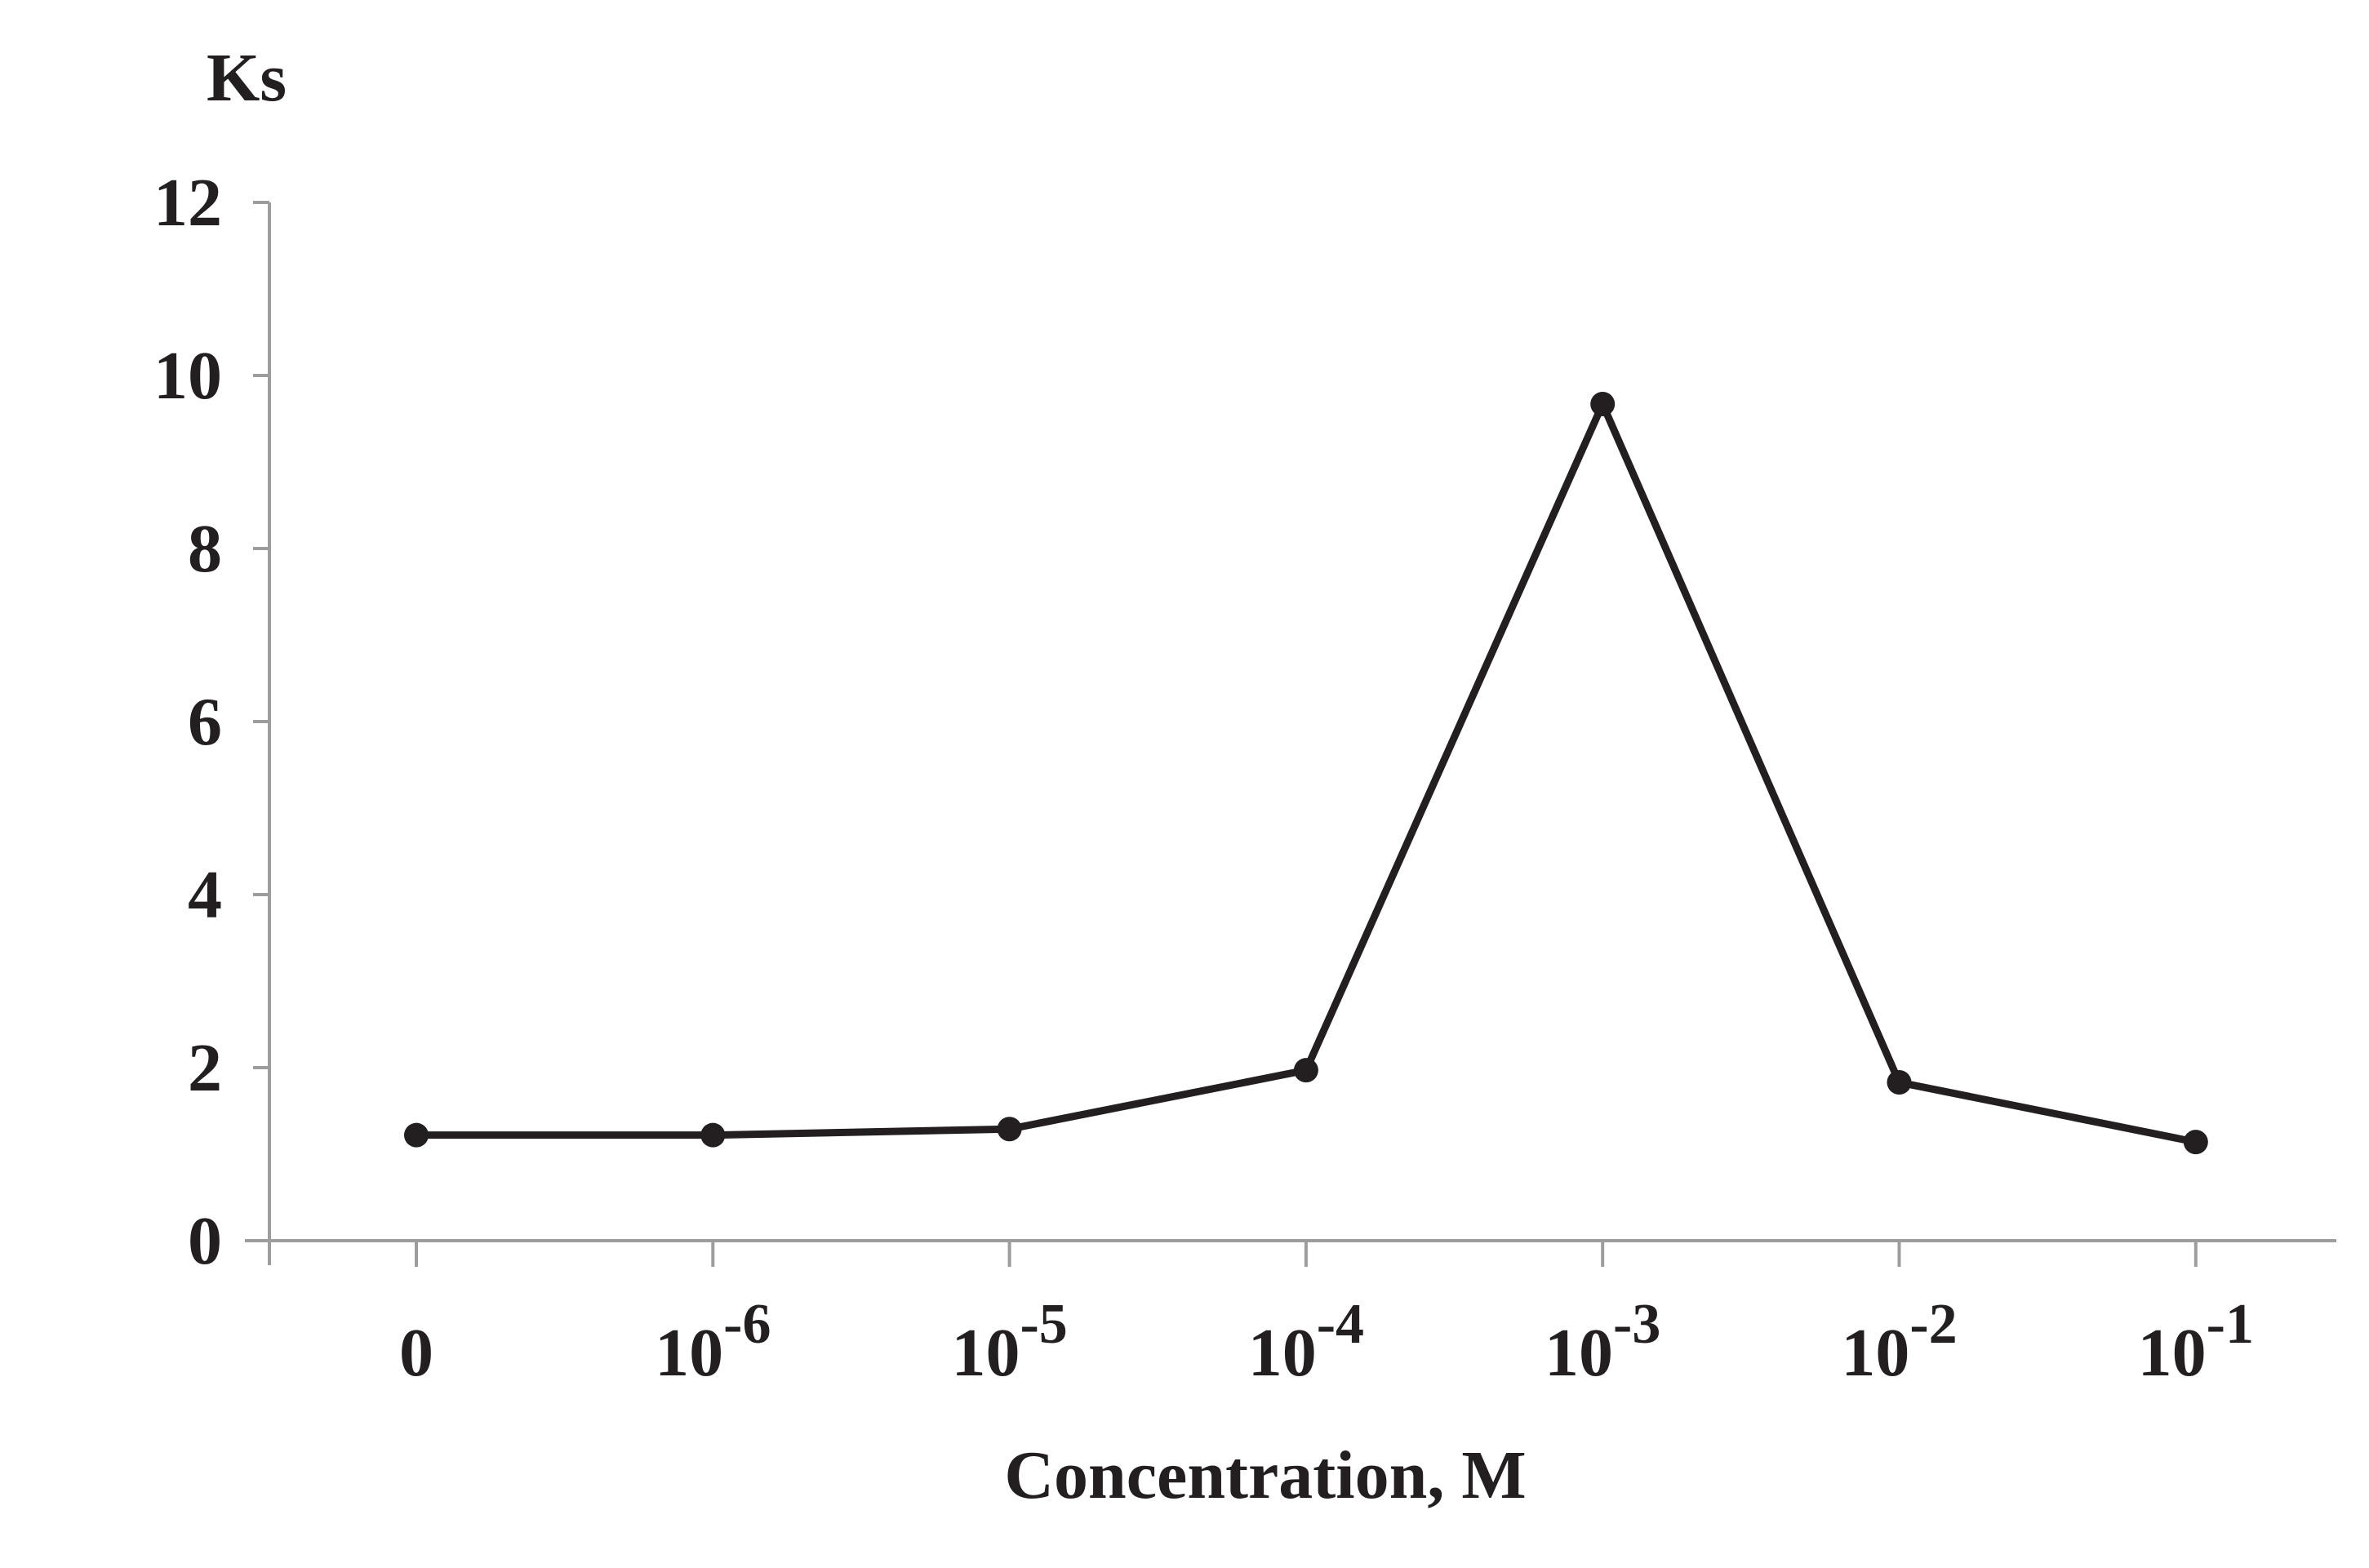  Describe the element at coordinates (2196, 1342) in the screenshot. I see `x-tick-label: 10⁻¹` at that location.